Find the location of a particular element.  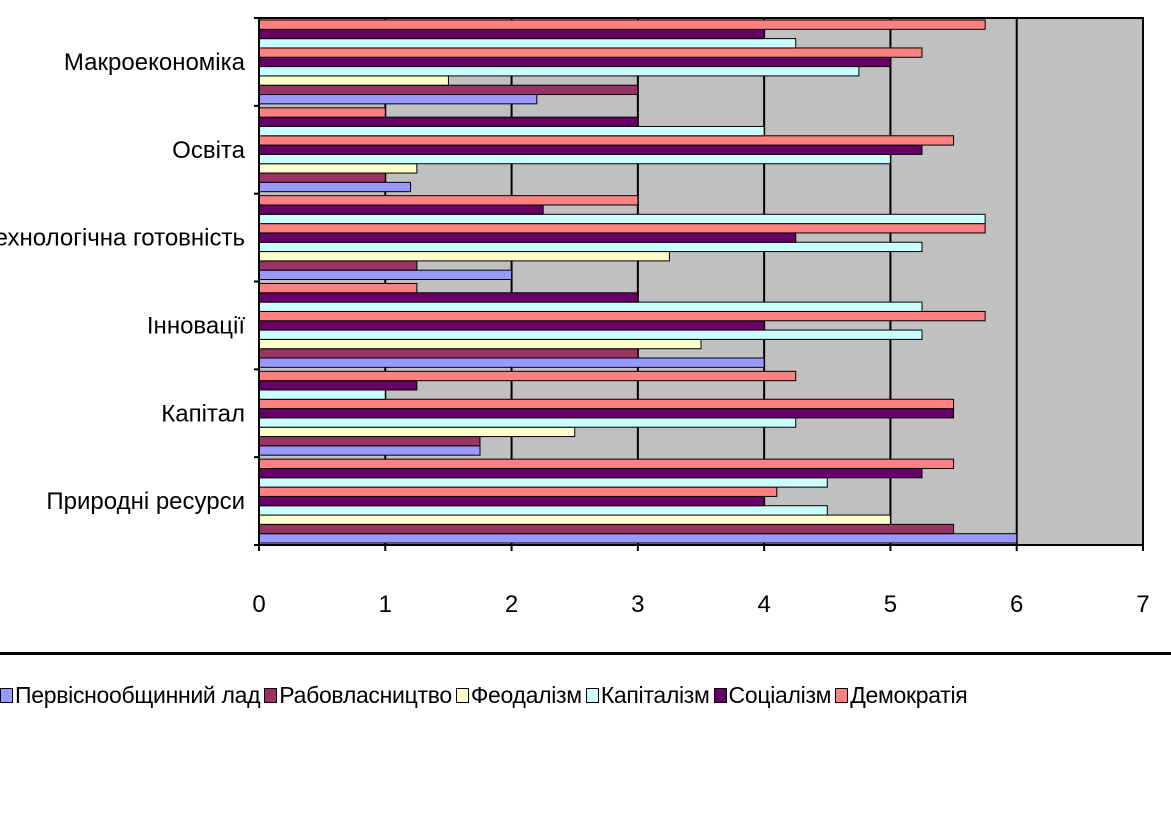

legend-item: Первіснообщинний лад is located at coordinates (130, 695).